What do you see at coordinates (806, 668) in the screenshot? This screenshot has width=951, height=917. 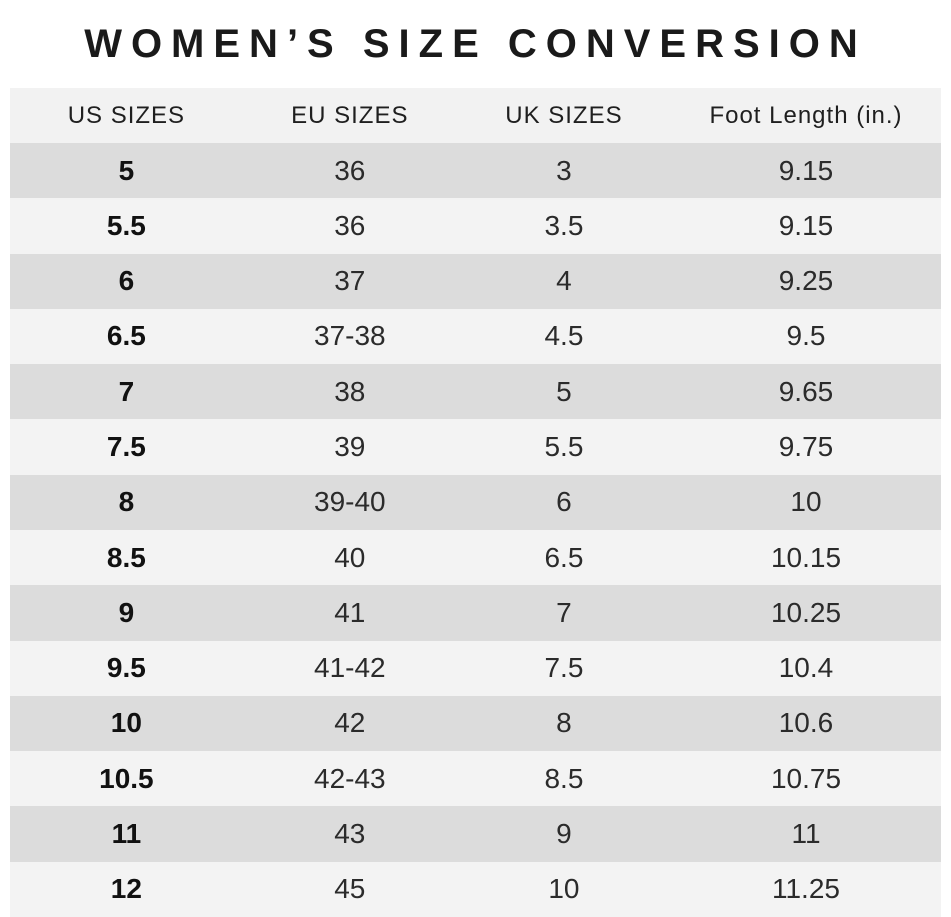 I see `foot-length-cell: 10.4` at bounding box center [806, 668].